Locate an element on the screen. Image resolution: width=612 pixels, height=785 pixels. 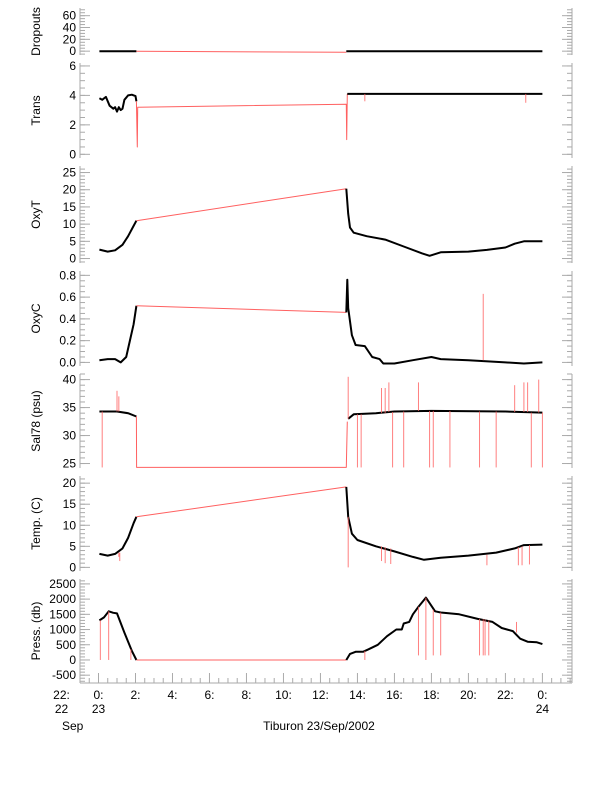
y-tick-label: 1500 is located at coordinates (62, 614).